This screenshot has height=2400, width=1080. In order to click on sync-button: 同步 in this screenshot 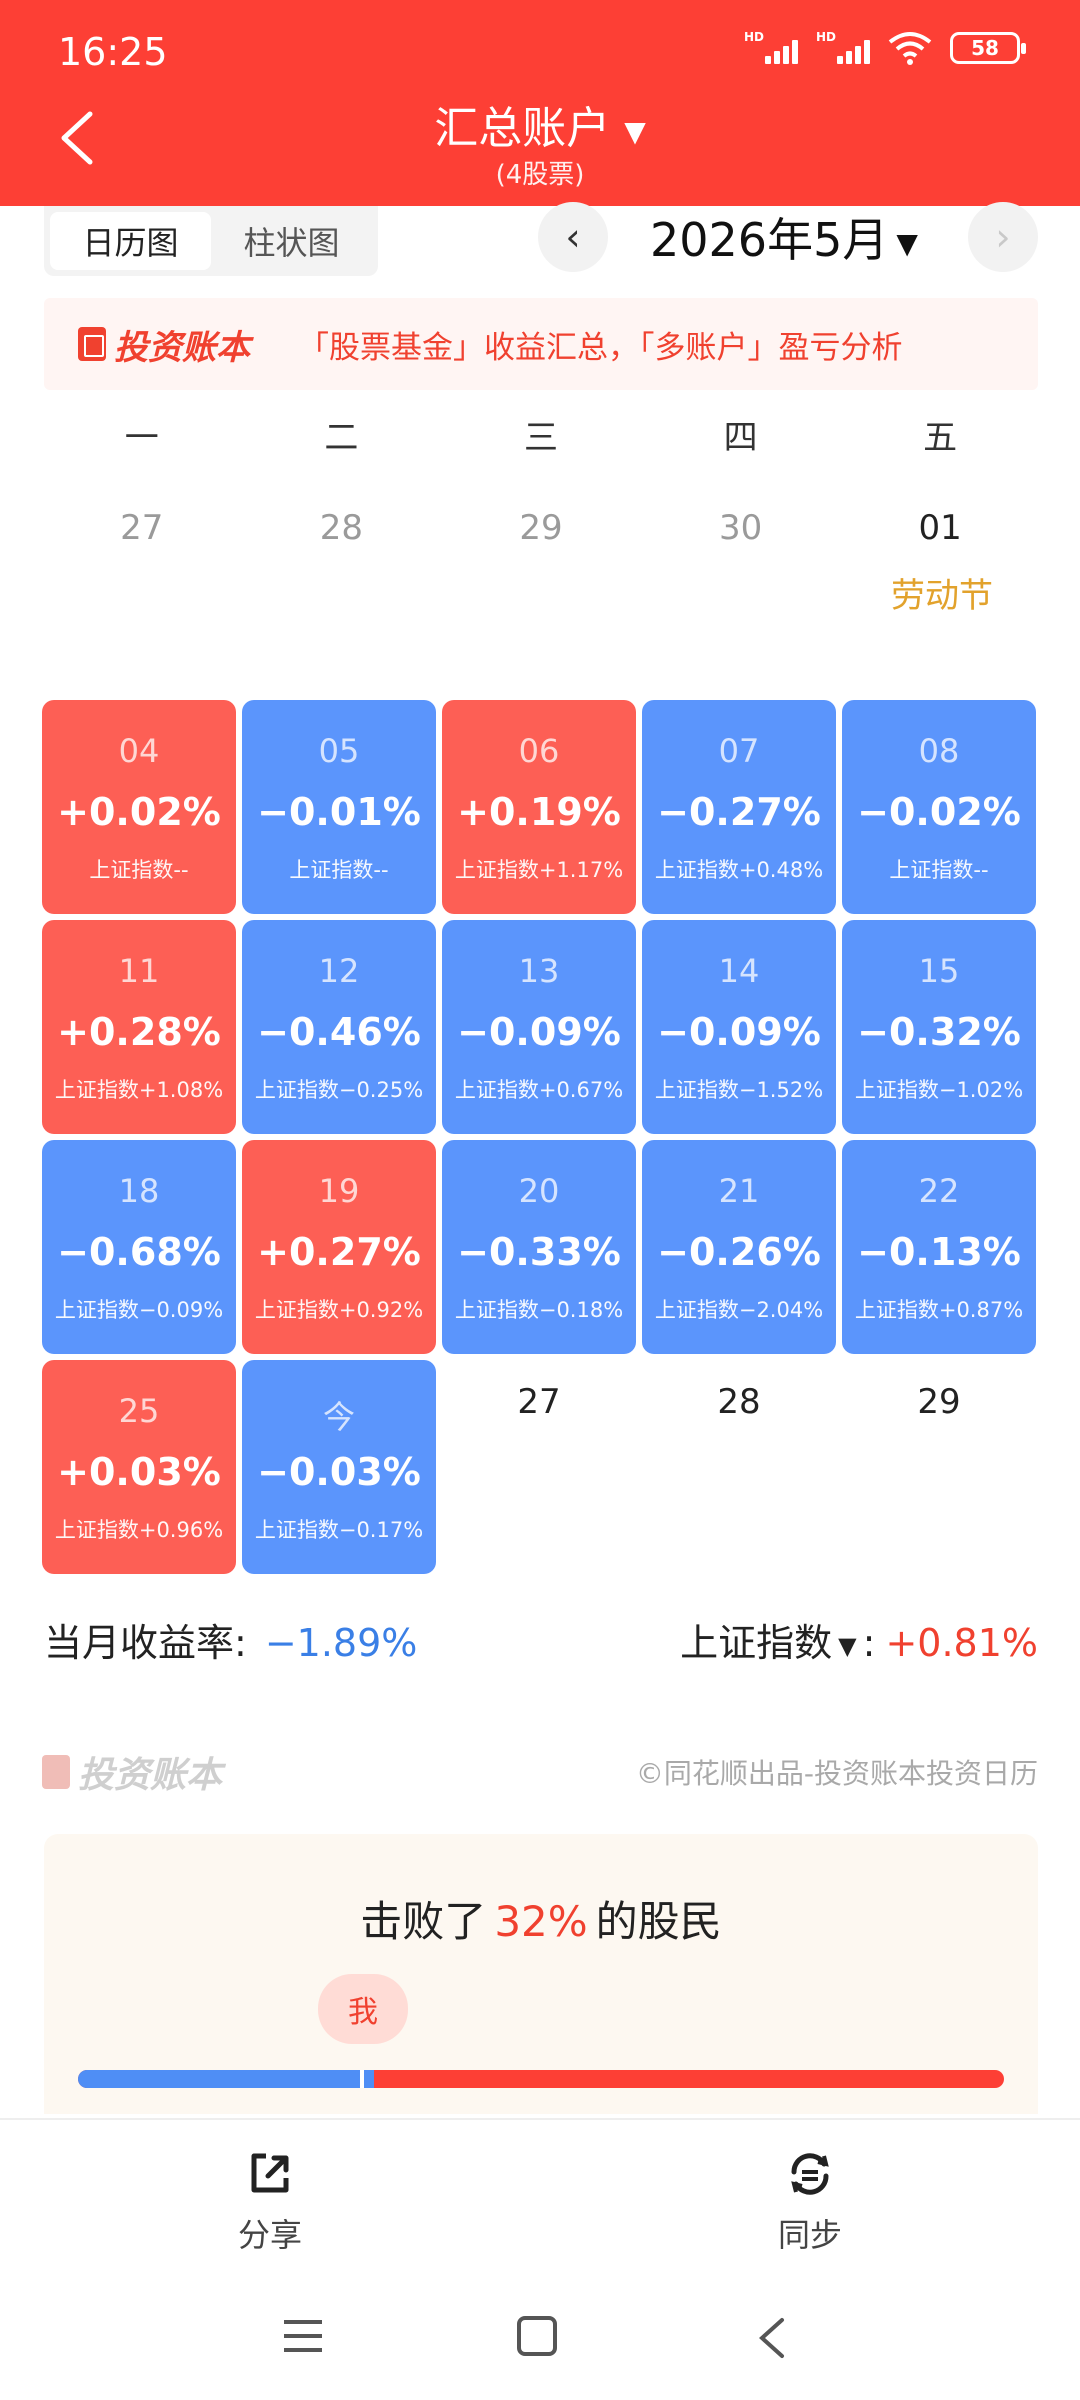, I will do `click(810, 2203)`.